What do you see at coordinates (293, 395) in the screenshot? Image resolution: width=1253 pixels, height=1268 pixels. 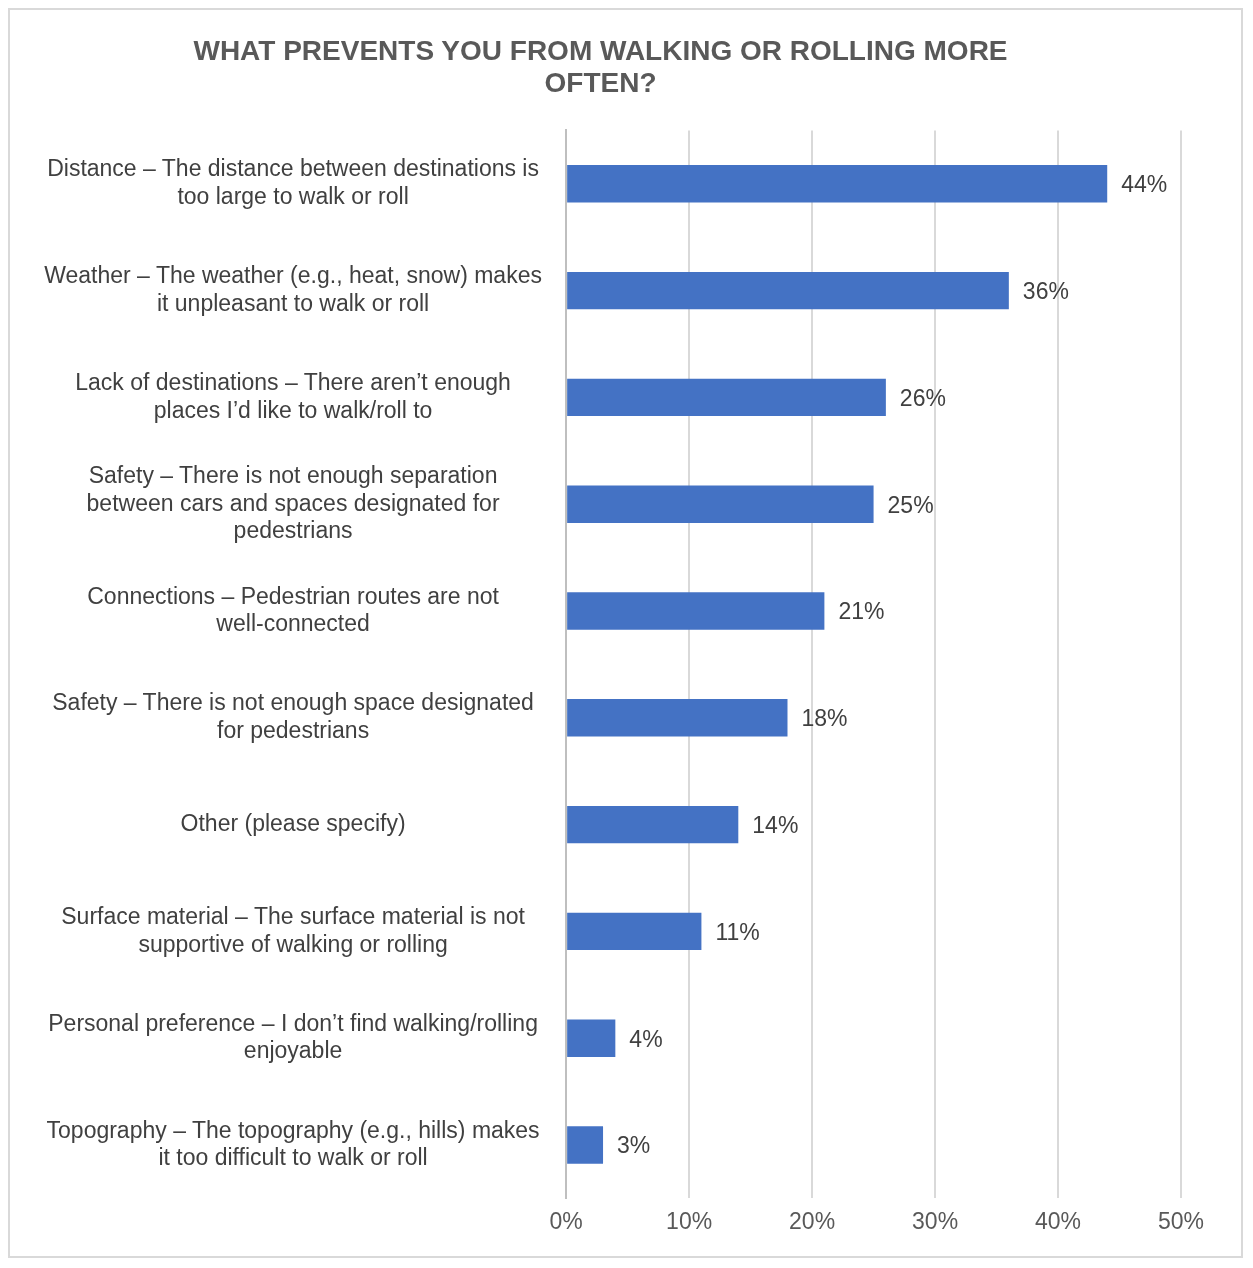 I see `y-tick-label: Lack of destinations – There aren’t enough places I’d like to walk/roll to` at bounding box center [293, 395].